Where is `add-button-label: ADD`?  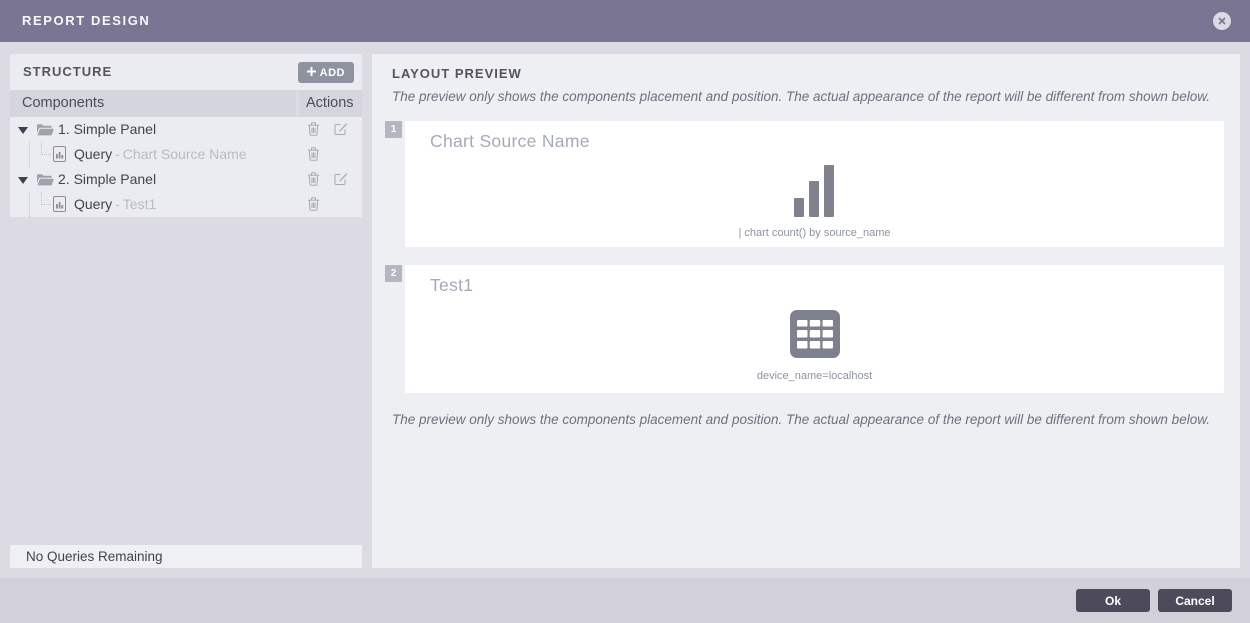 add-button-label: ADD is located at coordinates (332, 72).